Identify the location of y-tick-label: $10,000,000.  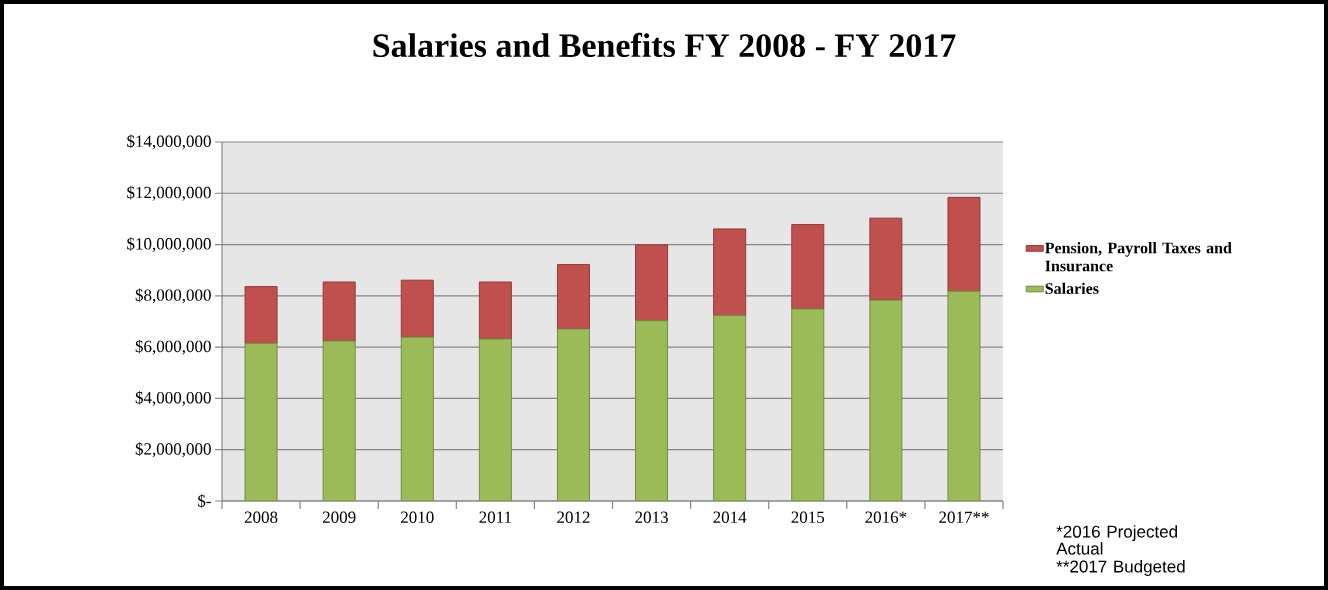
(169, 245).